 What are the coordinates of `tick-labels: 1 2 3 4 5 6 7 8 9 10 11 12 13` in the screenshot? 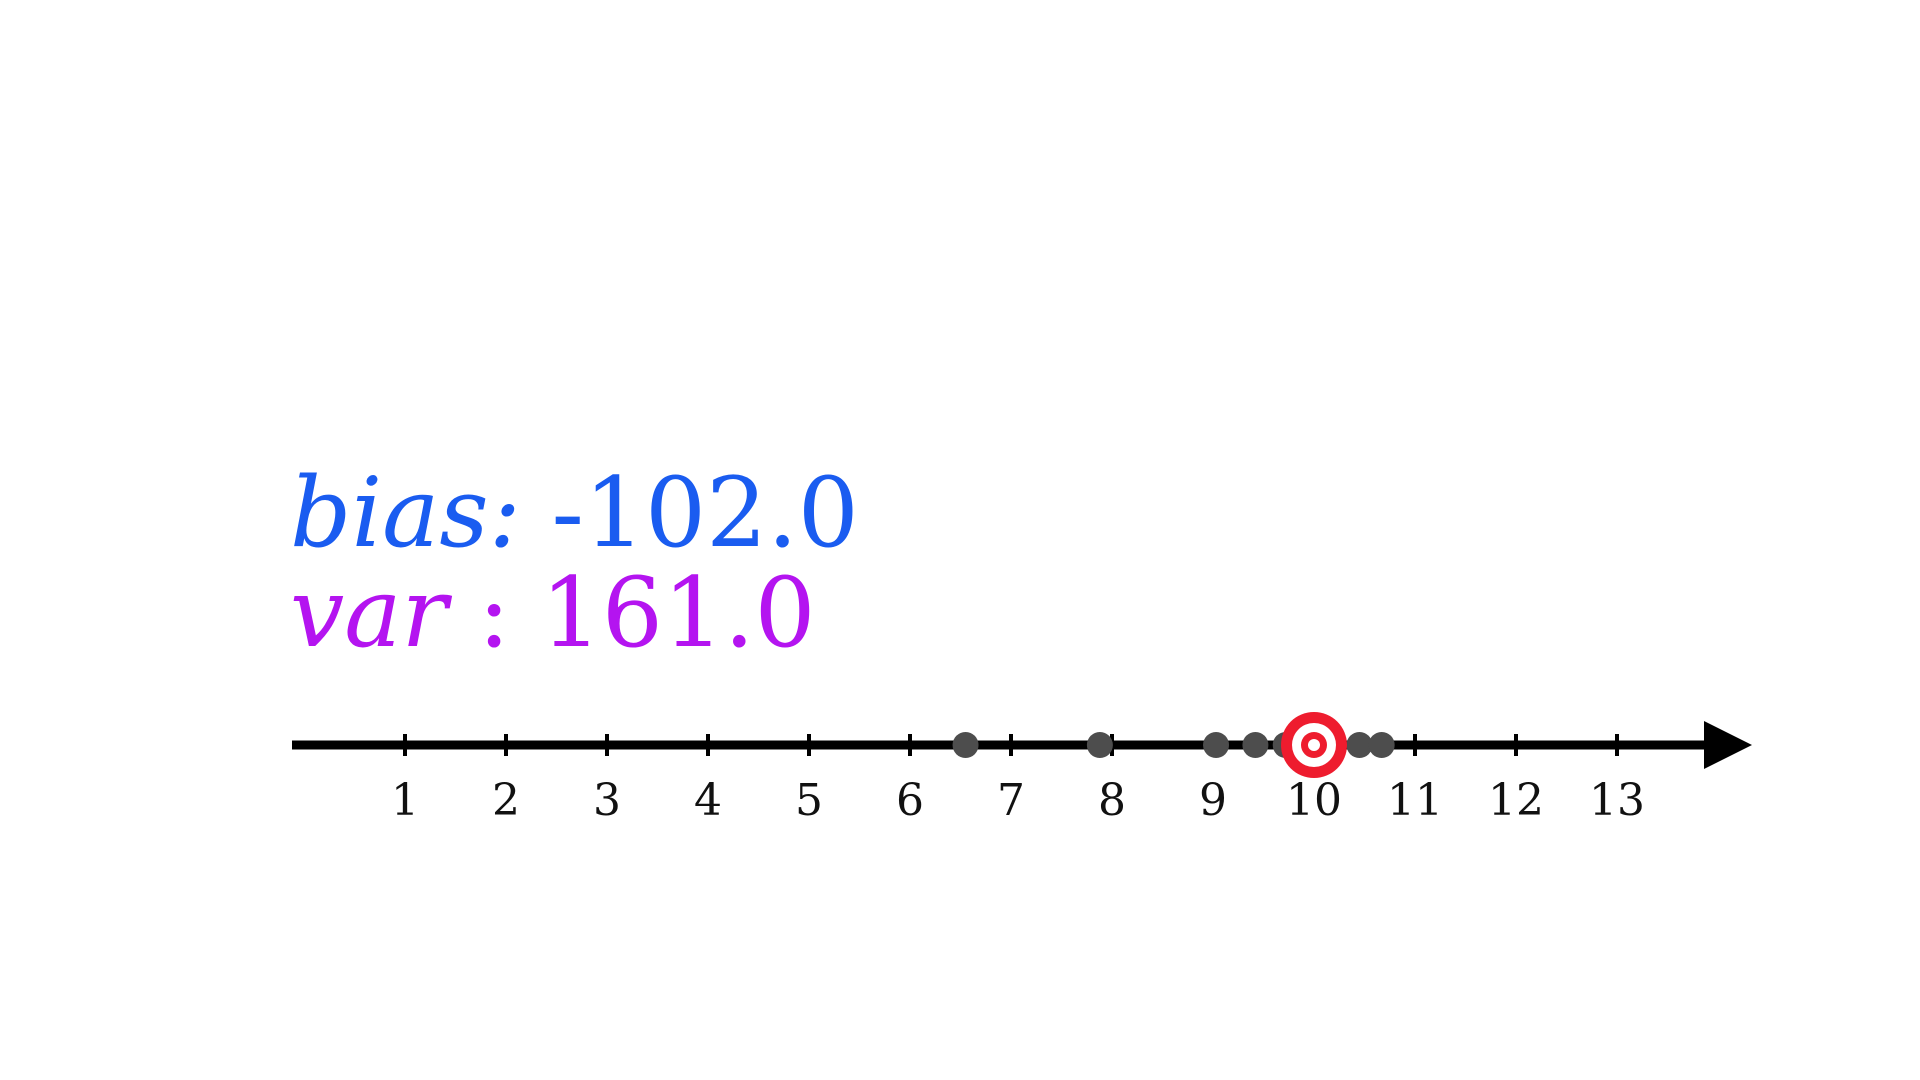 It's located at (1018, 800).